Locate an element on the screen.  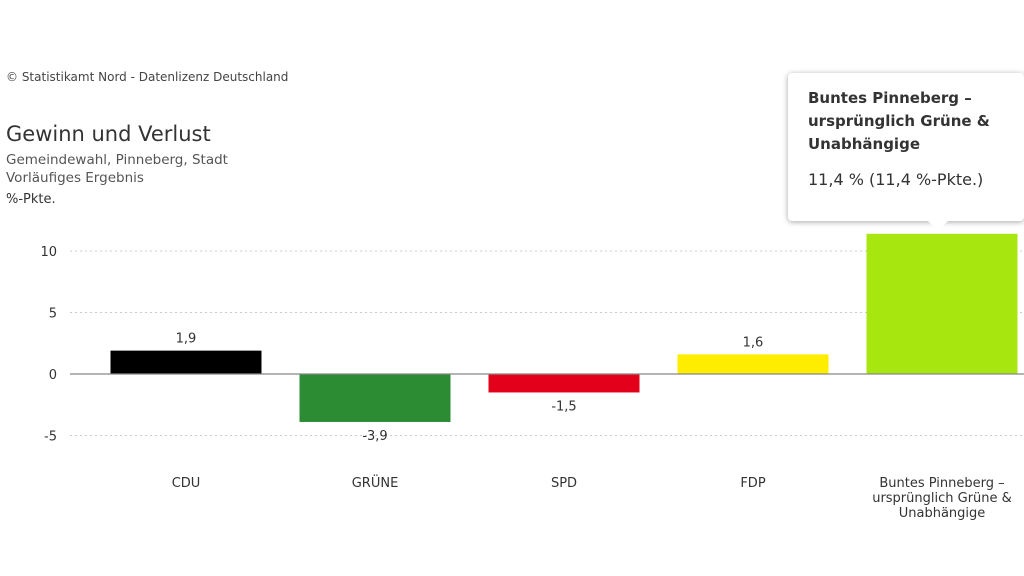
x-tick-label: Unabhängige is located at coordinates (942, 513).